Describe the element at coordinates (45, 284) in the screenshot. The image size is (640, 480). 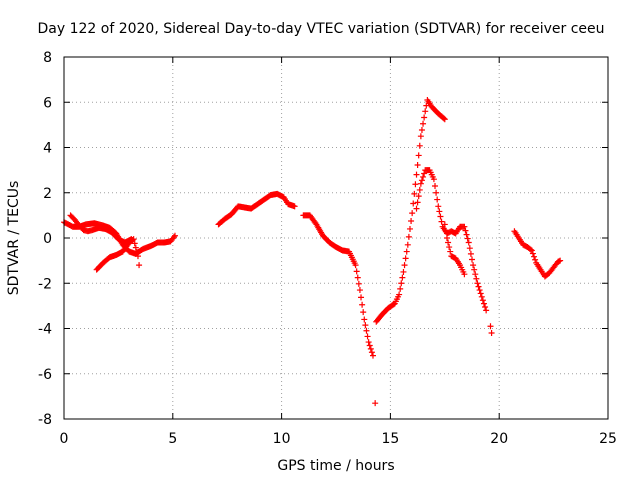
I see `y-tick-label: -2` at that location.